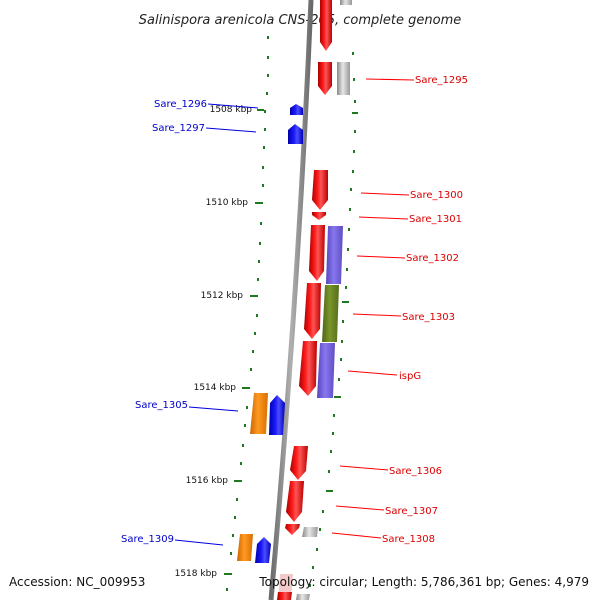 This screenshot has height=600, width=600. Describe the element at coordinates (410, 376) in the screenshot. I see `gene-label-ispg: ispG` at that location.